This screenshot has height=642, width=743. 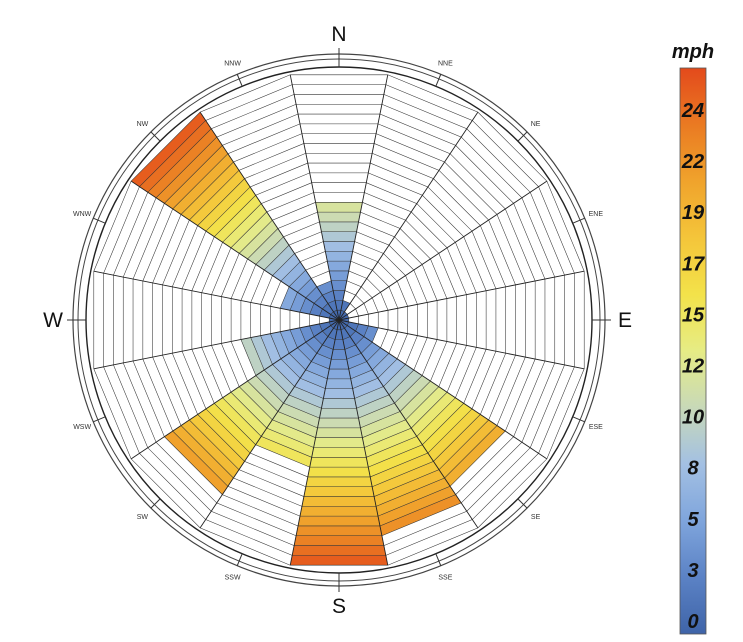 I want to click on direction-tick-ese, so click(x=578, y=419).